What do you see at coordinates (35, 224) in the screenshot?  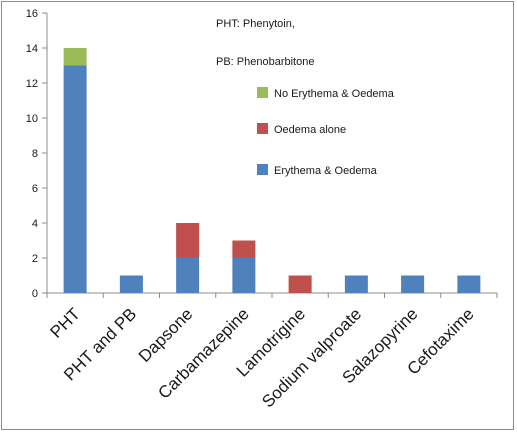 I see `y-tick-label: 4` at bounding box center [35, 224].